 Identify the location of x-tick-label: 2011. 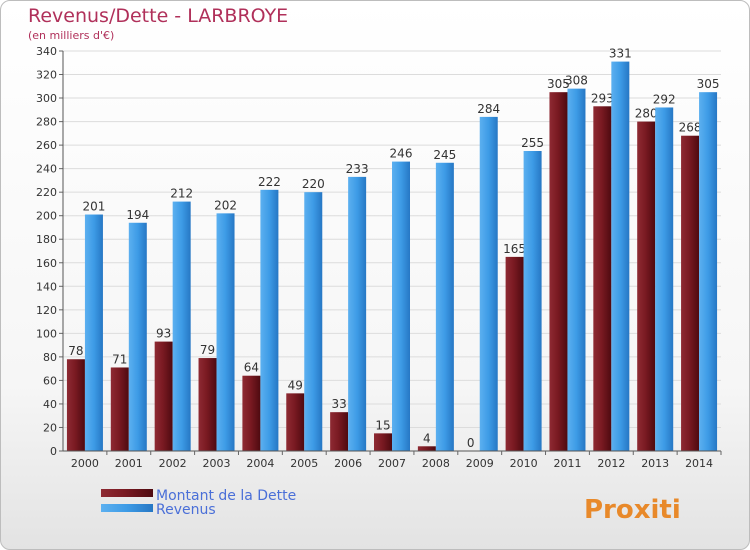
(567, 463).